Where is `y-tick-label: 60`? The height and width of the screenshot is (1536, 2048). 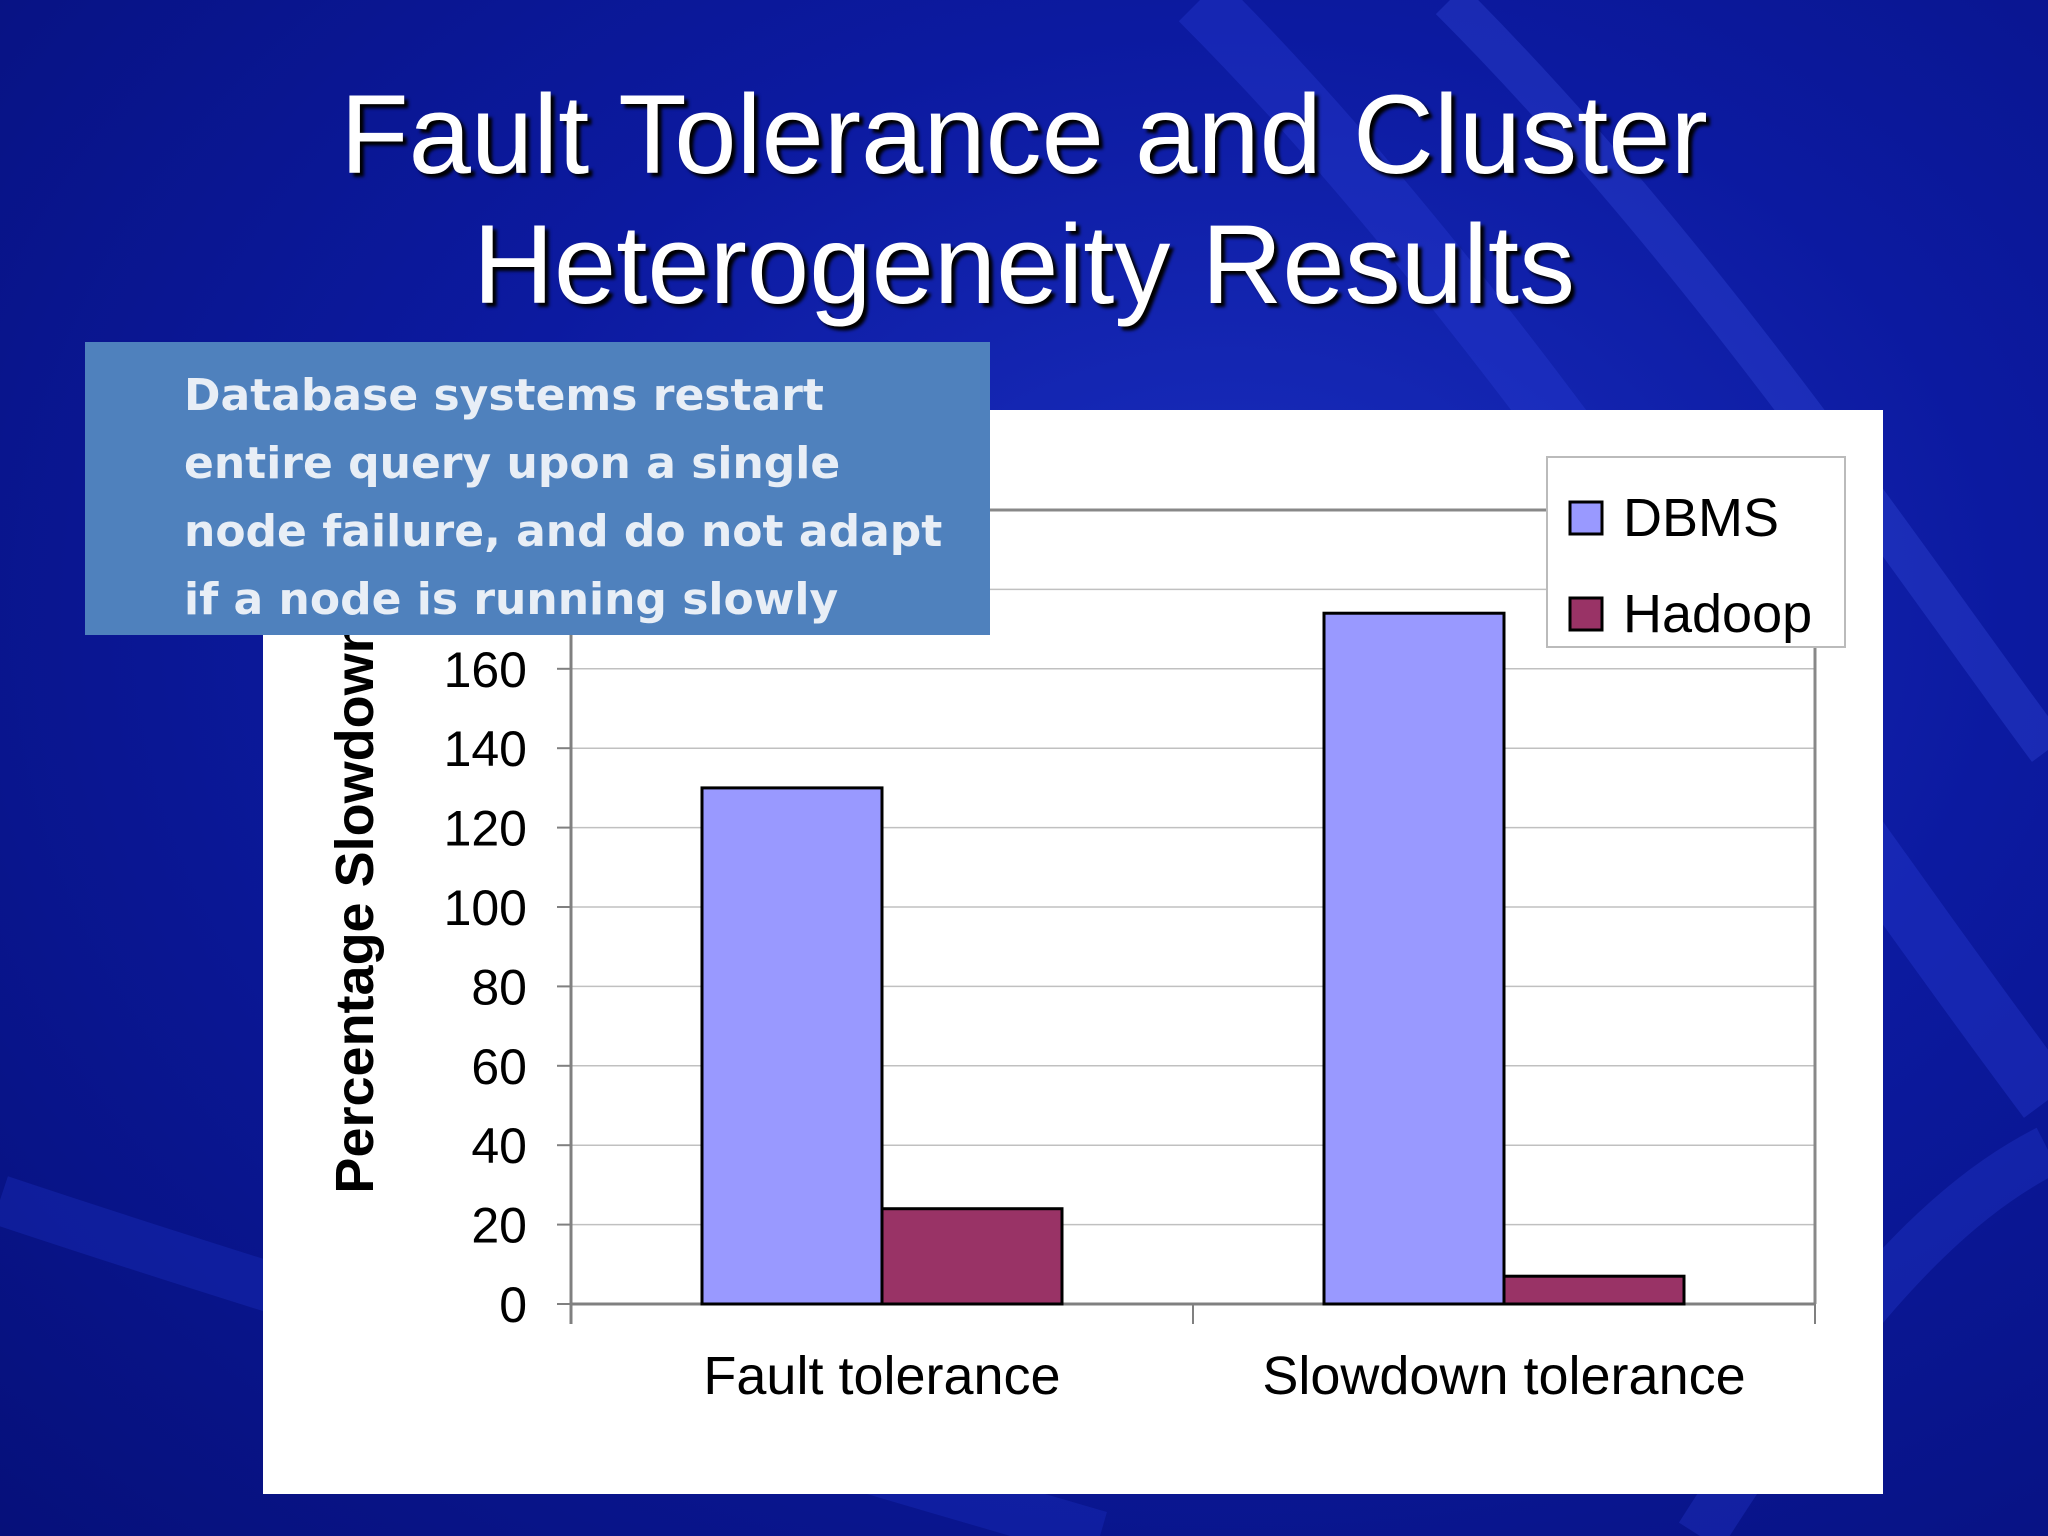
y-tick-label: 60 is located at coordinates (499, 1067).